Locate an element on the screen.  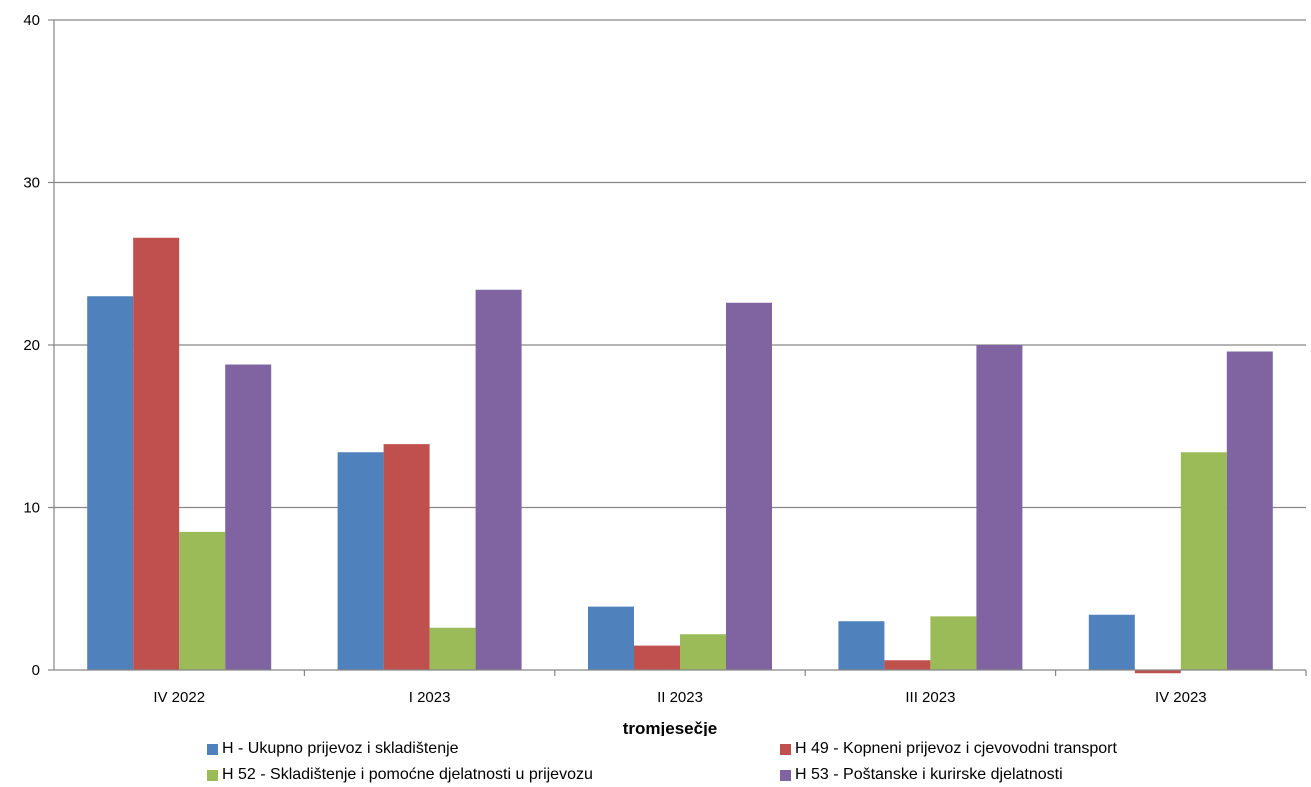
x-axis-title: tromjesečje is located at coordinates (670, 727).